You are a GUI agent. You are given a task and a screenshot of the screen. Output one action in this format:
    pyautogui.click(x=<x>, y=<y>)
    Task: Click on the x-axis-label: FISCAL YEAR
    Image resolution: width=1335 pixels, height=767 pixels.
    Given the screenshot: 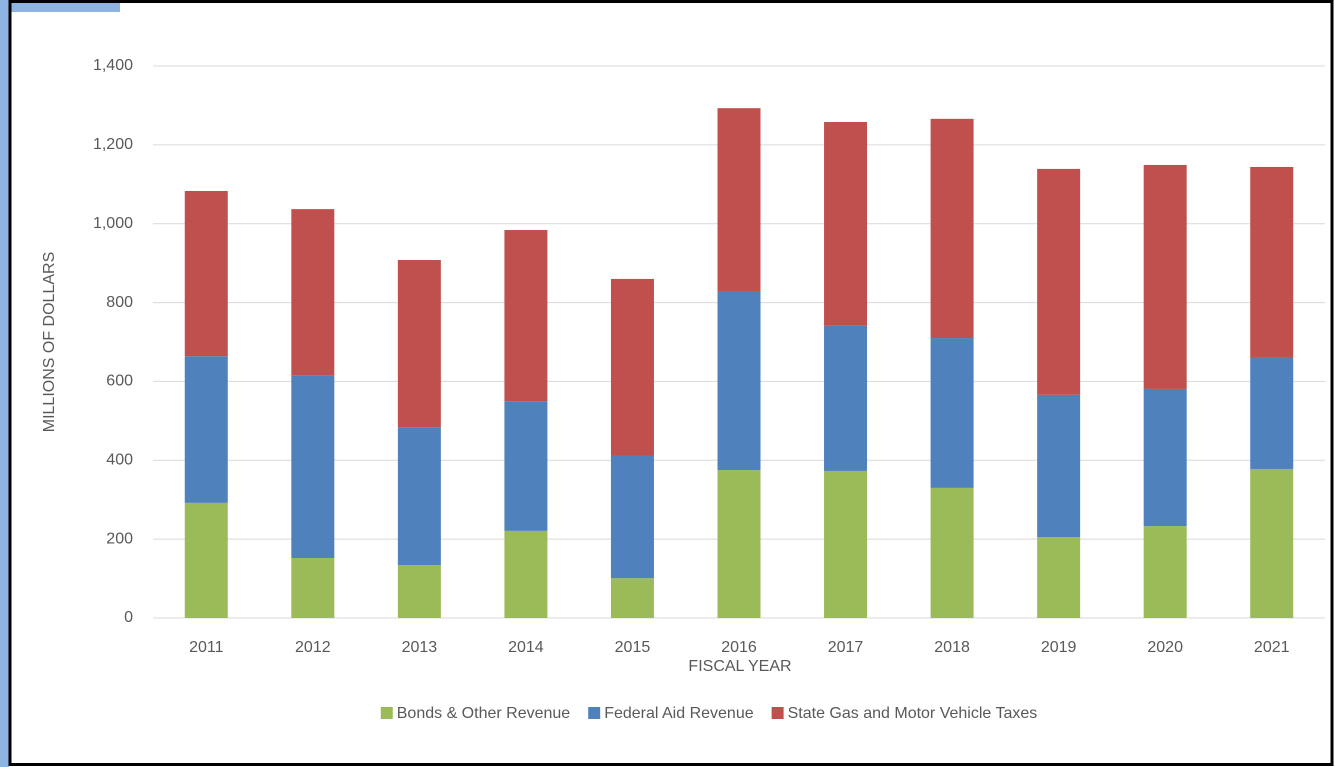 What is the action you would take?
    pyautogui.click(x=739, y=666)
    